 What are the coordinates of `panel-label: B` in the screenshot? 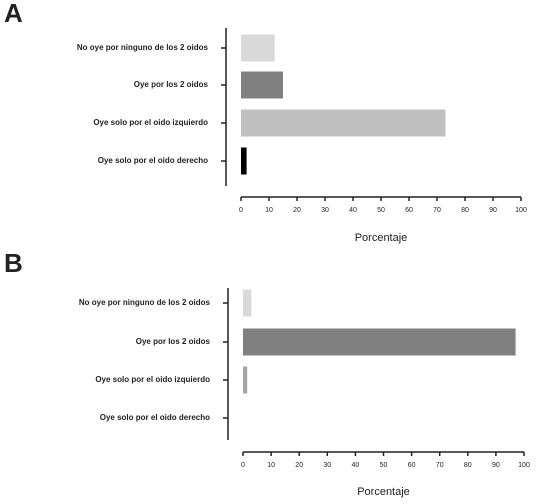 It's located at (13, 263).